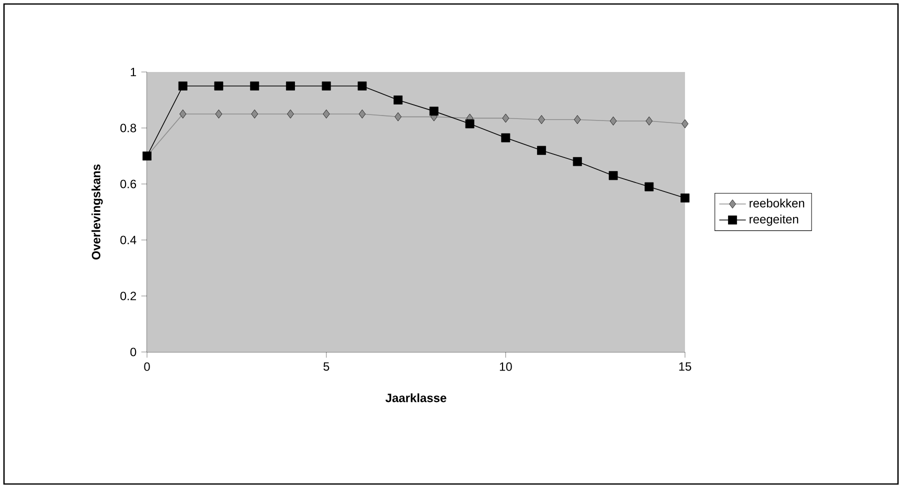  Describe the element at coordinates (685, 366) in the screenshot. I see `x-tick-label: 15` at that location.